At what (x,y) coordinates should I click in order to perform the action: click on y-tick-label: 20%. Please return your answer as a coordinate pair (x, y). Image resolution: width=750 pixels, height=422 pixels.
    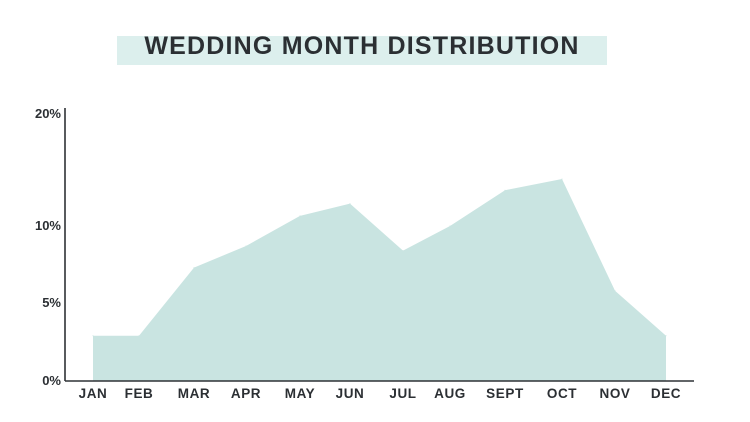
    Looking at the image, I should click on (48, 113).